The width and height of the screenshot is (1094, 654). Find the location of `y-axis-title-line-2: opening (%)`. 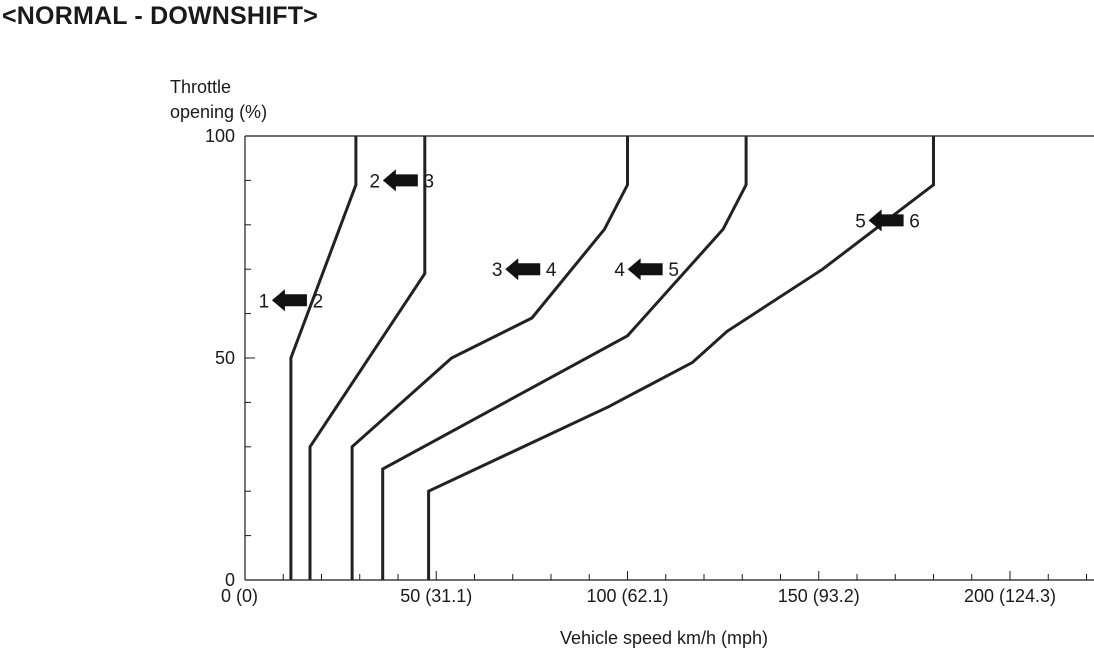

y-axis-title-line-2: opening (%) is located at coordinates (218, 112).